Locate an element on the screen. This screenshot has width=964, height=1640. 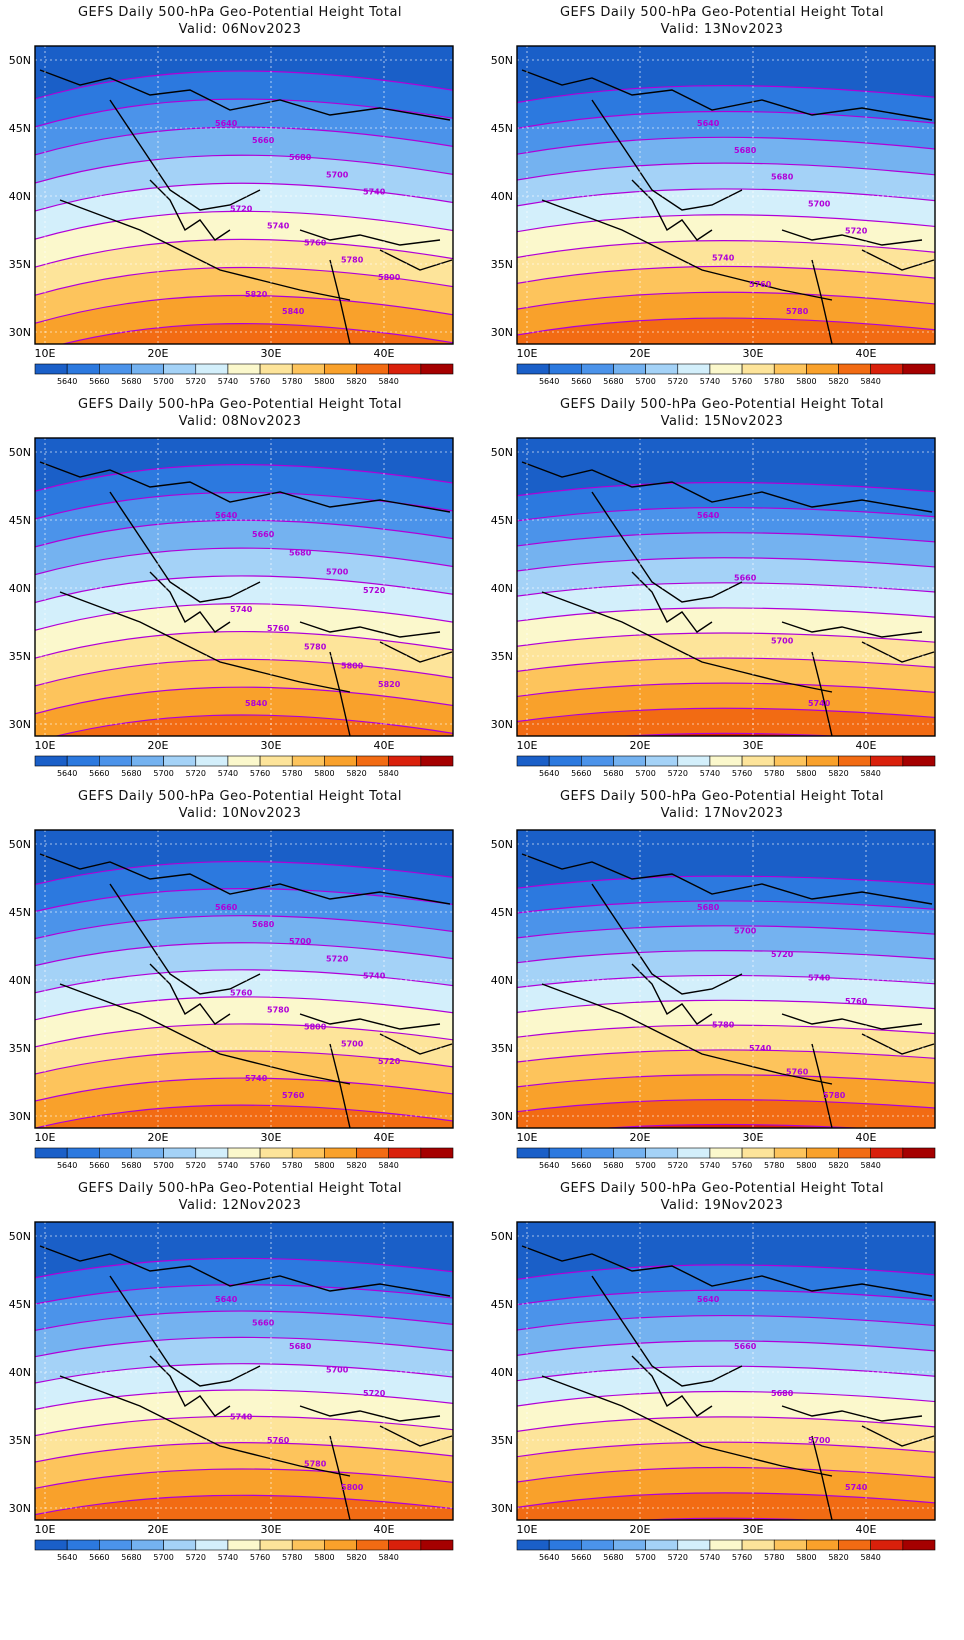
lat-label: 35N is located at coordinates (20, 264).